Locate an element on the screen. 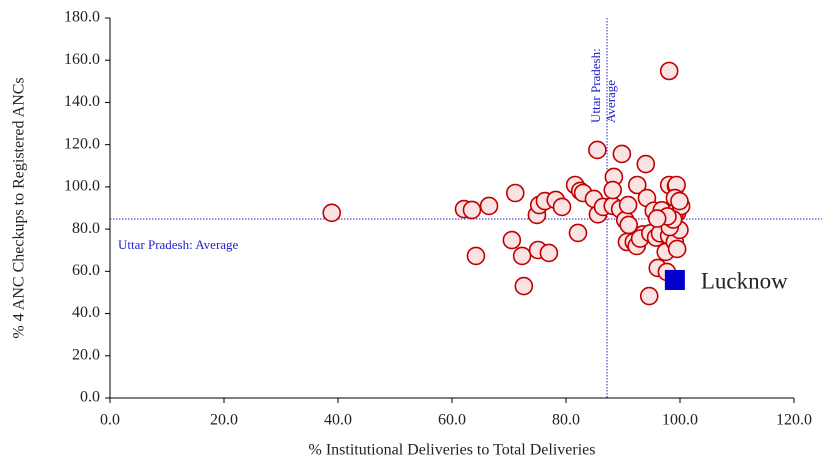  x-tick-label: 80.0 is located at coordinates (566, 420).